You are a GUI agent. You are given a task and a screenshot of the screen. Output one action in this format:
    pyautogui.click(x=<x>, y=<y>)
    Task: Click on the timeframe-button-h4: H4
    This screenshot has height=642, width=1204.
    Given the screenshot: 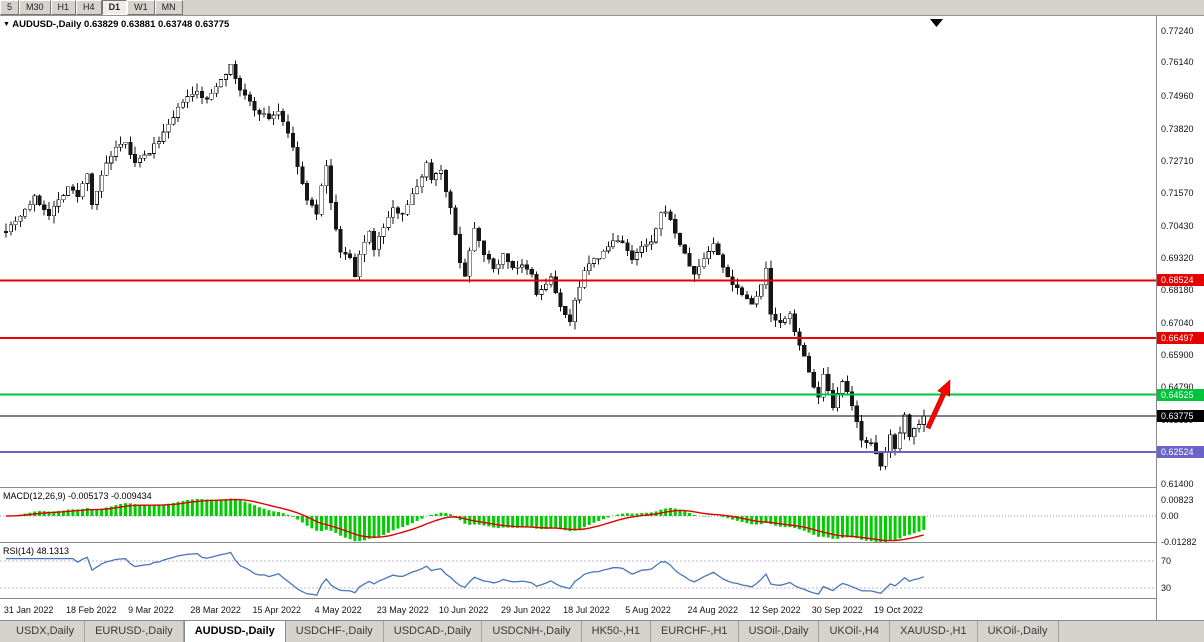 What is the action you would take?
    pyautogui.click(x=89, y=7)
    